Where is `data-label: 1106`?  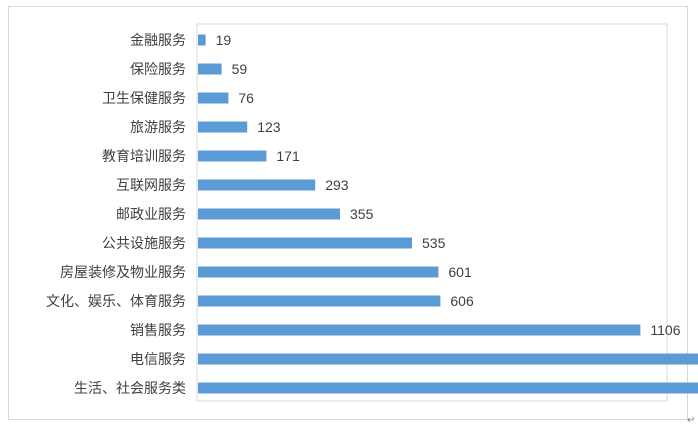 data-label: 1106 is located at coordinates (665, 330).